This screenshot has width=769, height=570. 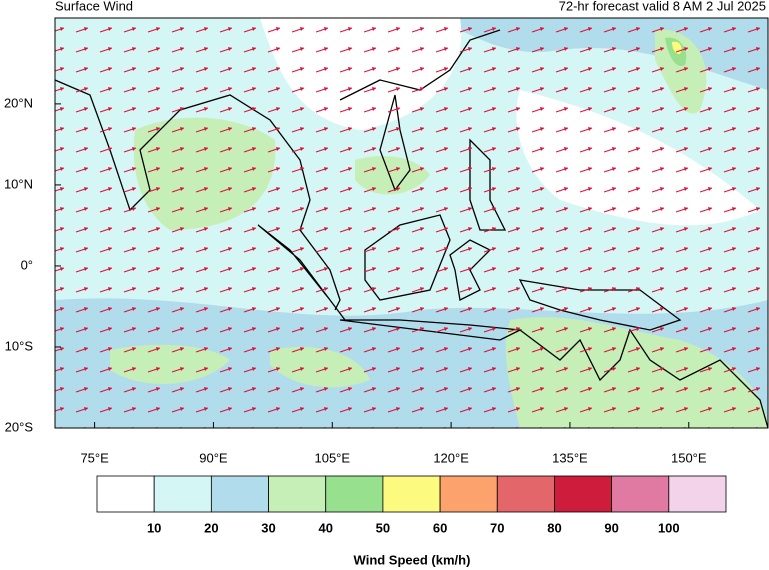 What do you see at coordinates (27, 264) in the screenshot?
I see `y-tick-label: 0°` at bounding box center [27, 264].